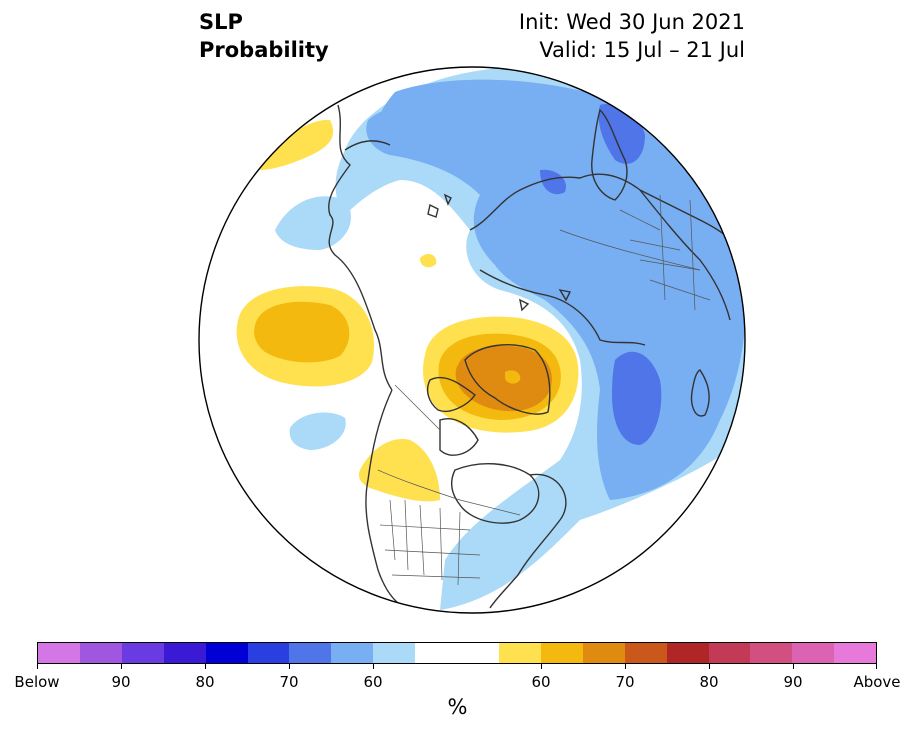 Image resolution: width=915 pixels, height=732 pixels. I want to click on coastline-japan-region, so click(700, 393).